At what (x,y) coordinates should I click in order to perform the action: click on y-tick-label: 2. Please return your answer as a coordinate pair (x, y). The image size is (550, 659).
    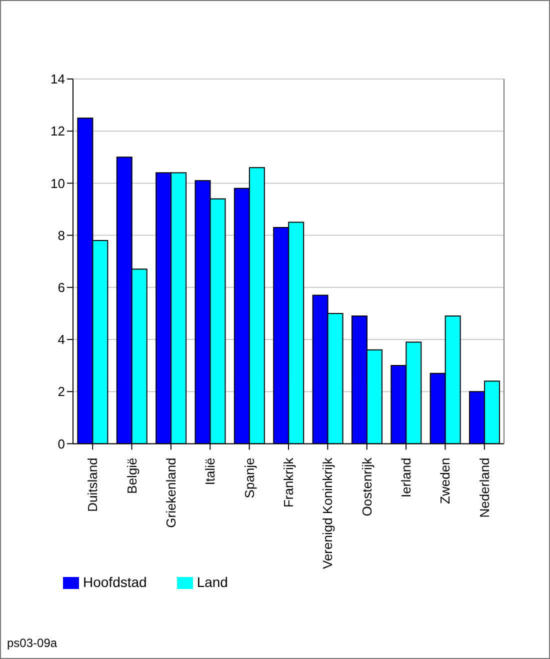
    Looking at the image, I should click on (61, 392).